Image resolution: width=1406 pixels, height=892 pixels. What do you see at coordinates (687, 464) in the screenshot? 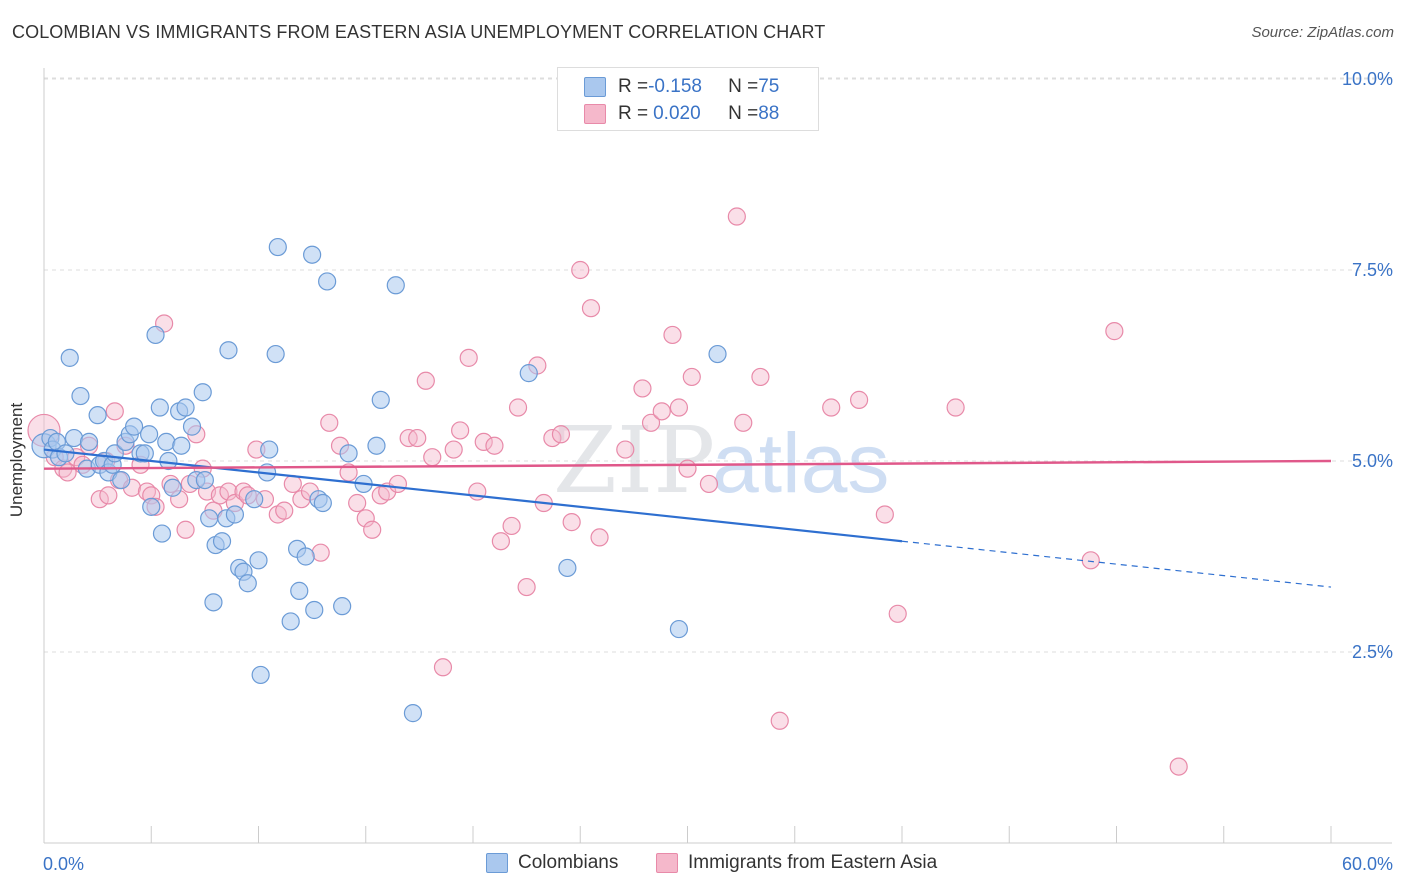
I see `trend-line-eastern-asia` at bounding box center [687, 464].